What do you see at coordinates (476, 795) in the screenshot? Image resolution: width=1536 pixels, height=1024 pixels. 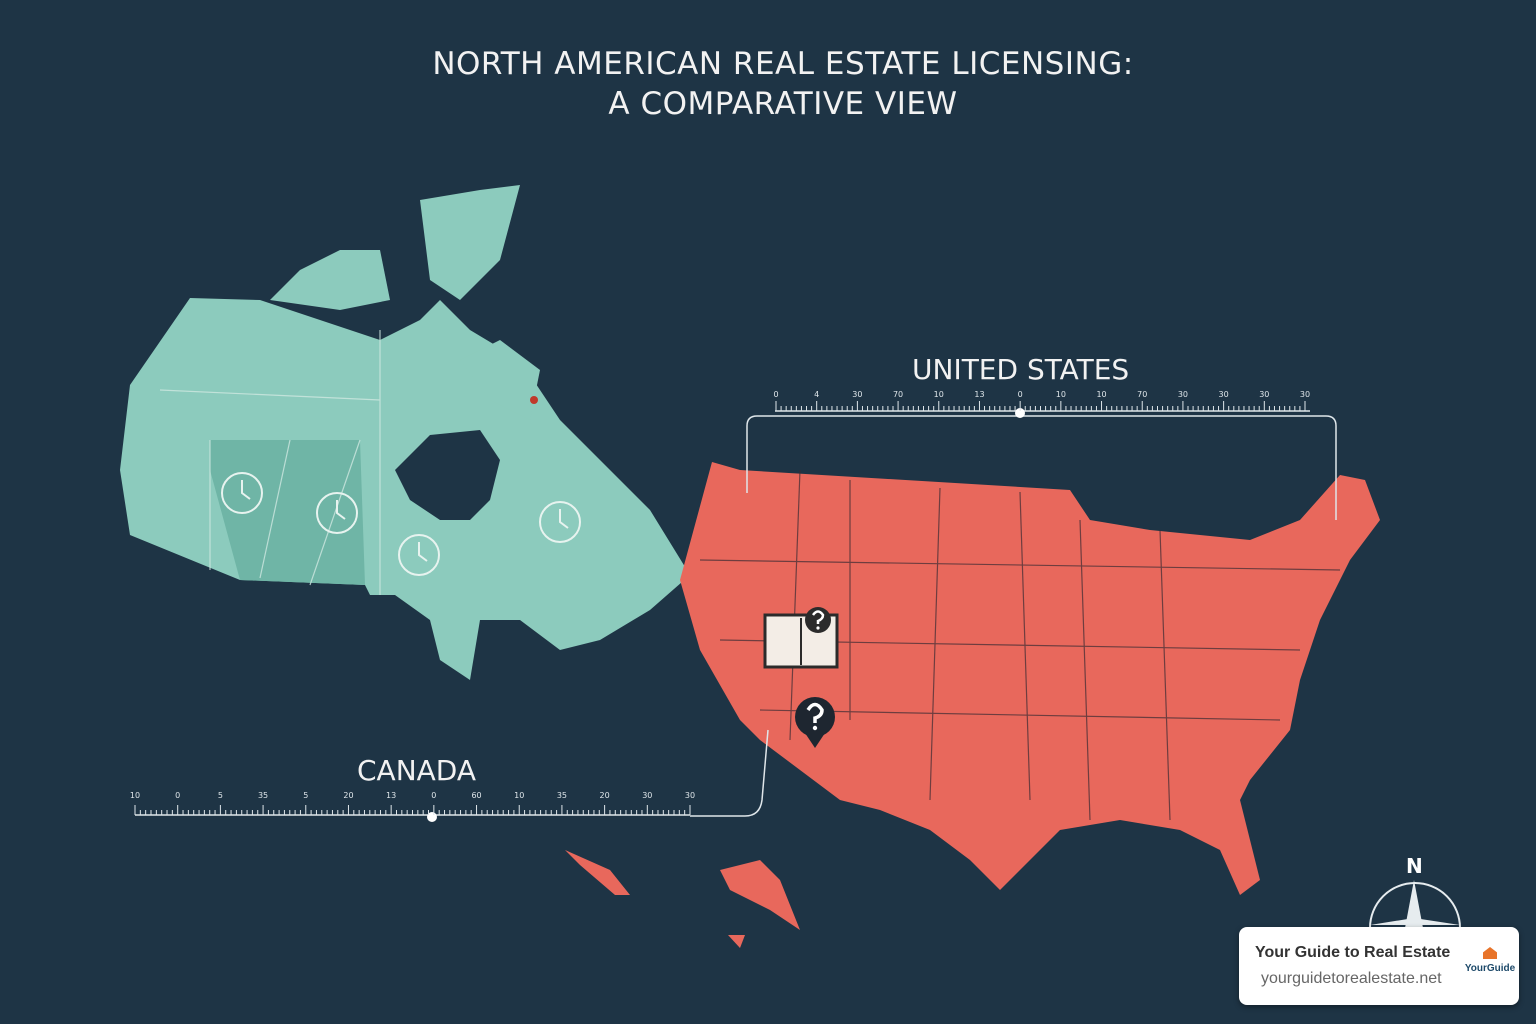 I see `scale-tick-label: 60` at bounding box center [476, 795].